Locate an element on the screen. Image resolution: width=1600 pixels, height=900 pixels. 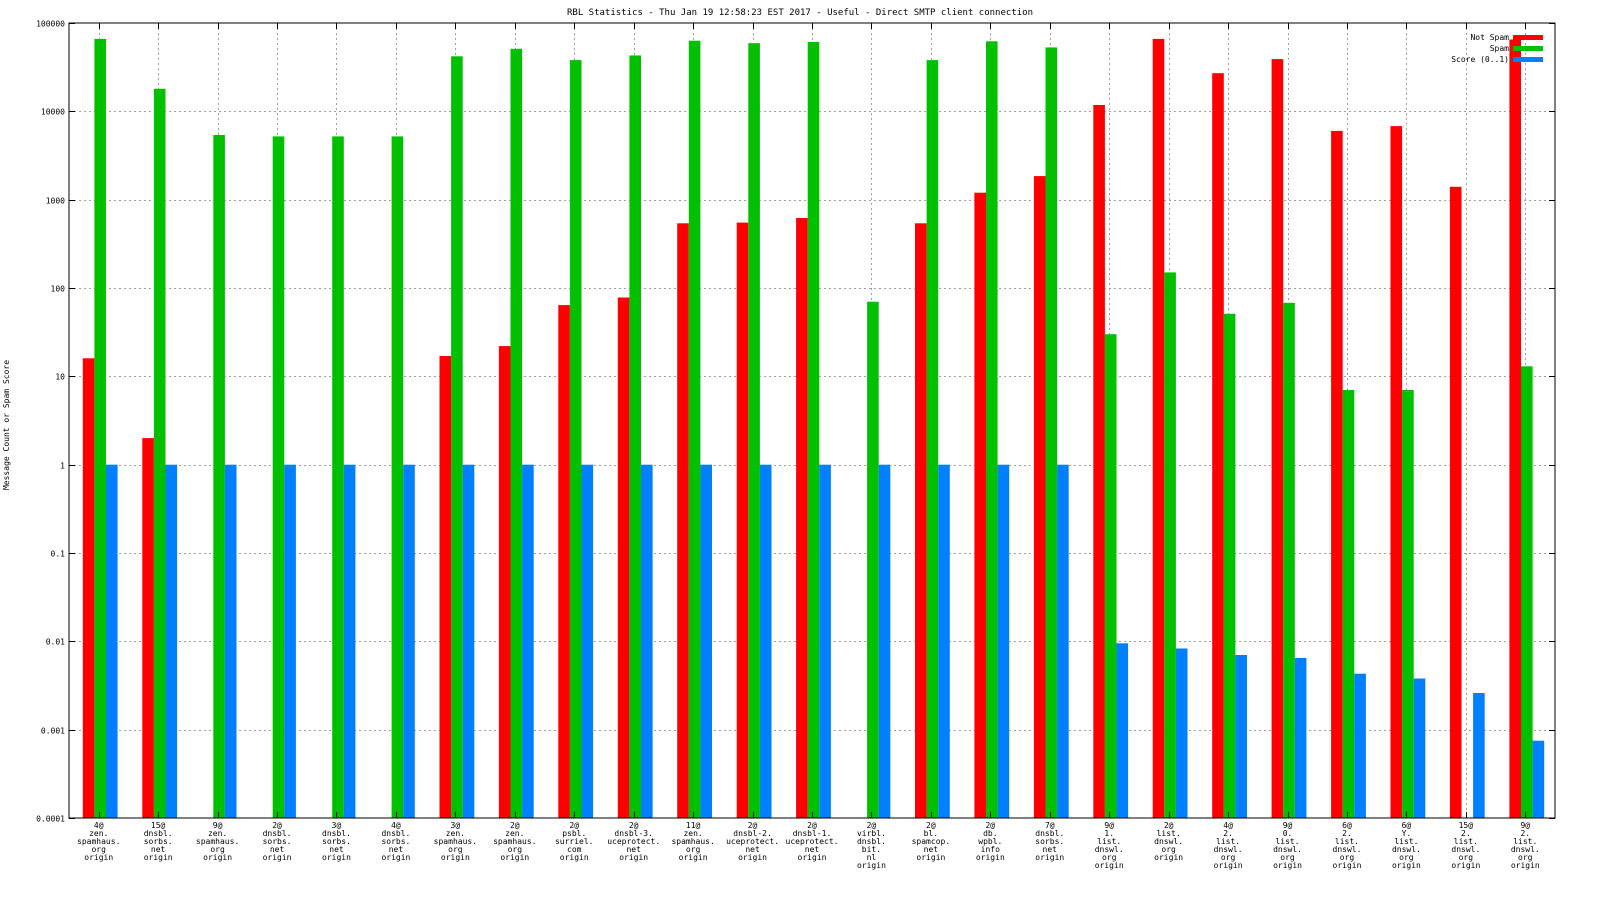
y-tick-label: 0.01 is located at coordinates (55, 642).